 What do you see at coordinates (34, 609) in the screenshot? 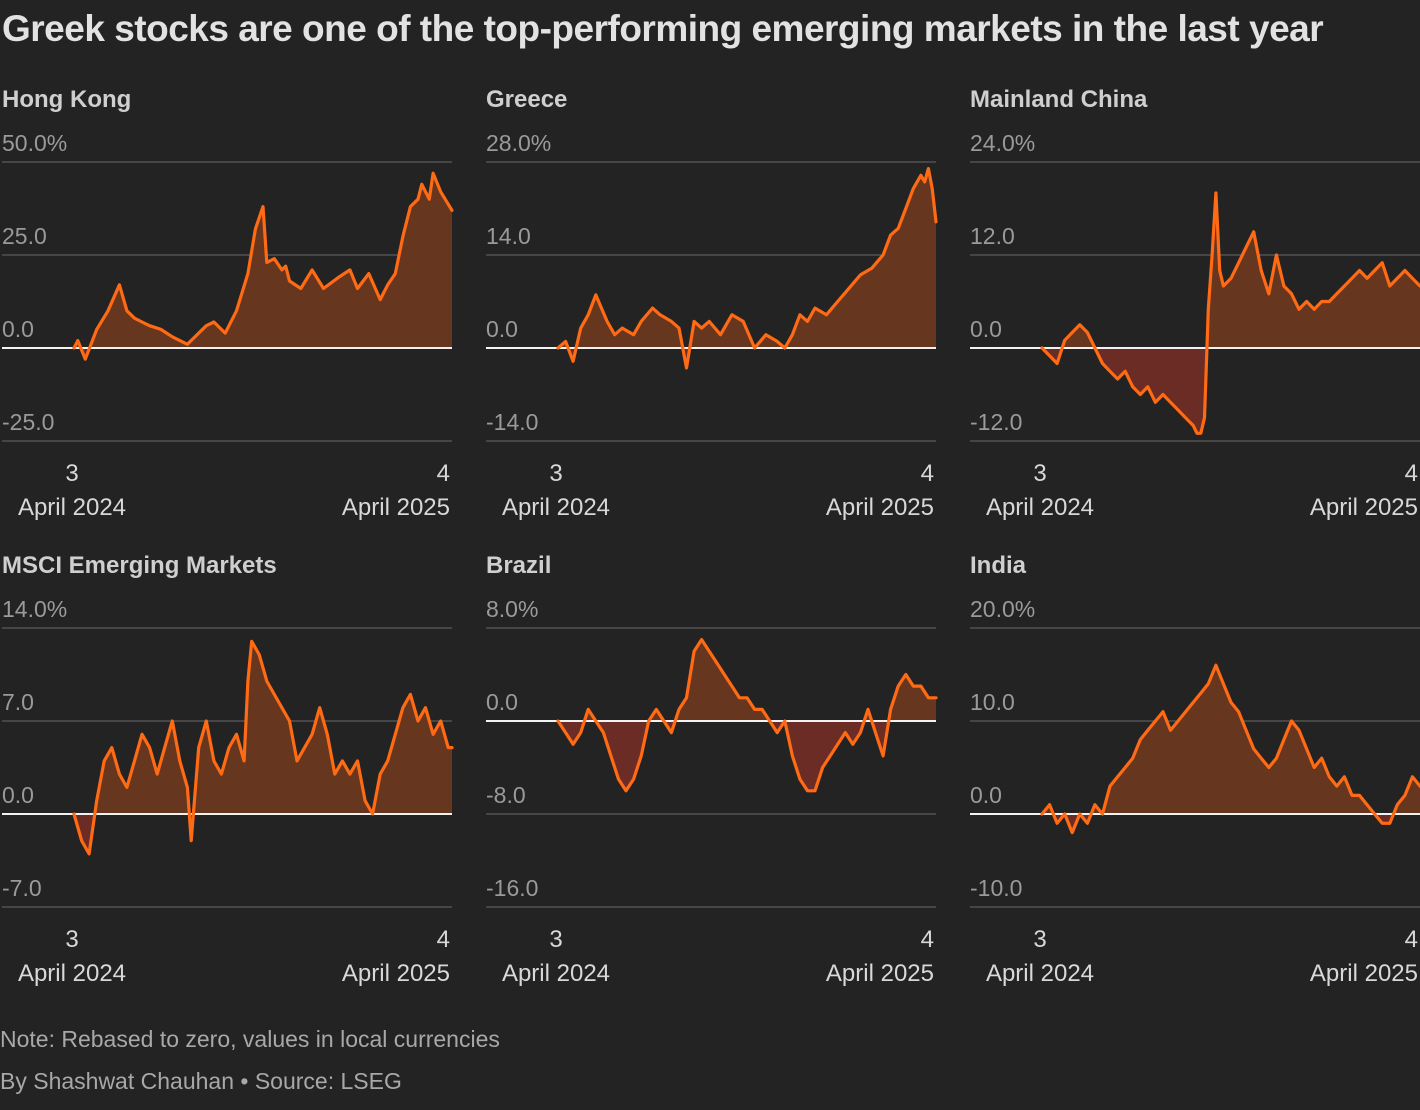
I see `y-tick-label: 14.0%` at bounding box center [34, 609].